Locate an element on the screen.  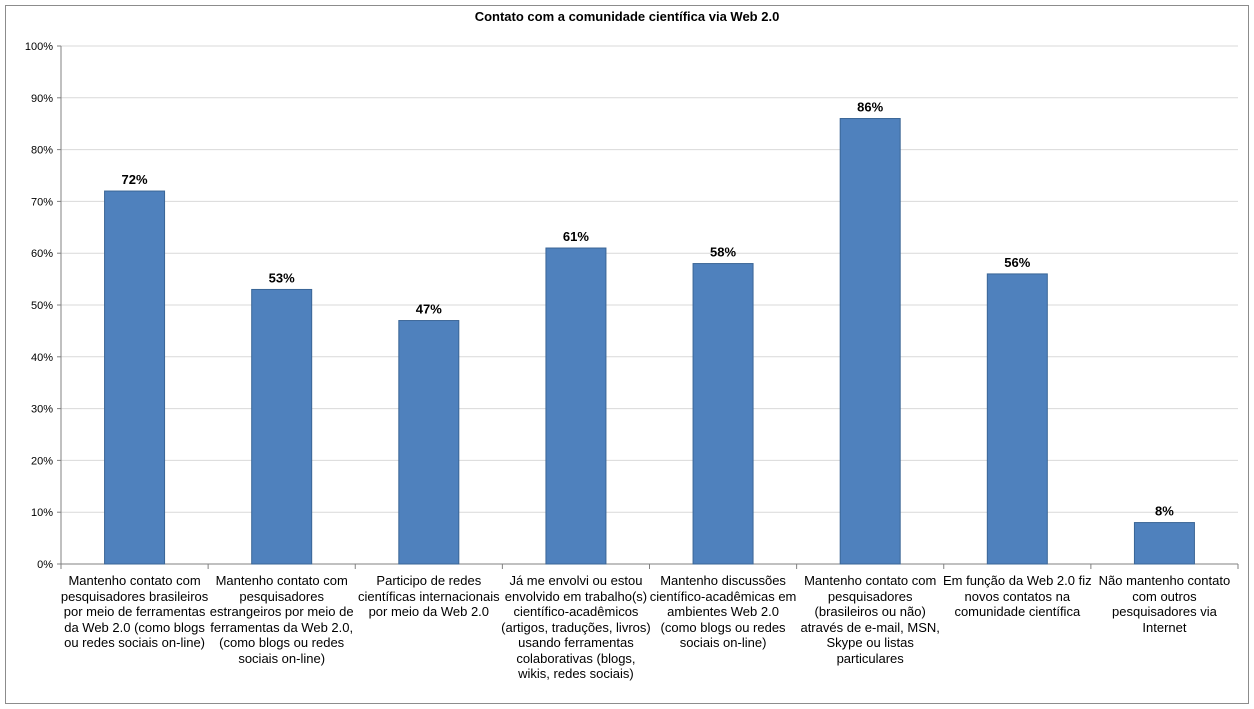
y-tick-label: 70% is located at coordinates (42, 202).